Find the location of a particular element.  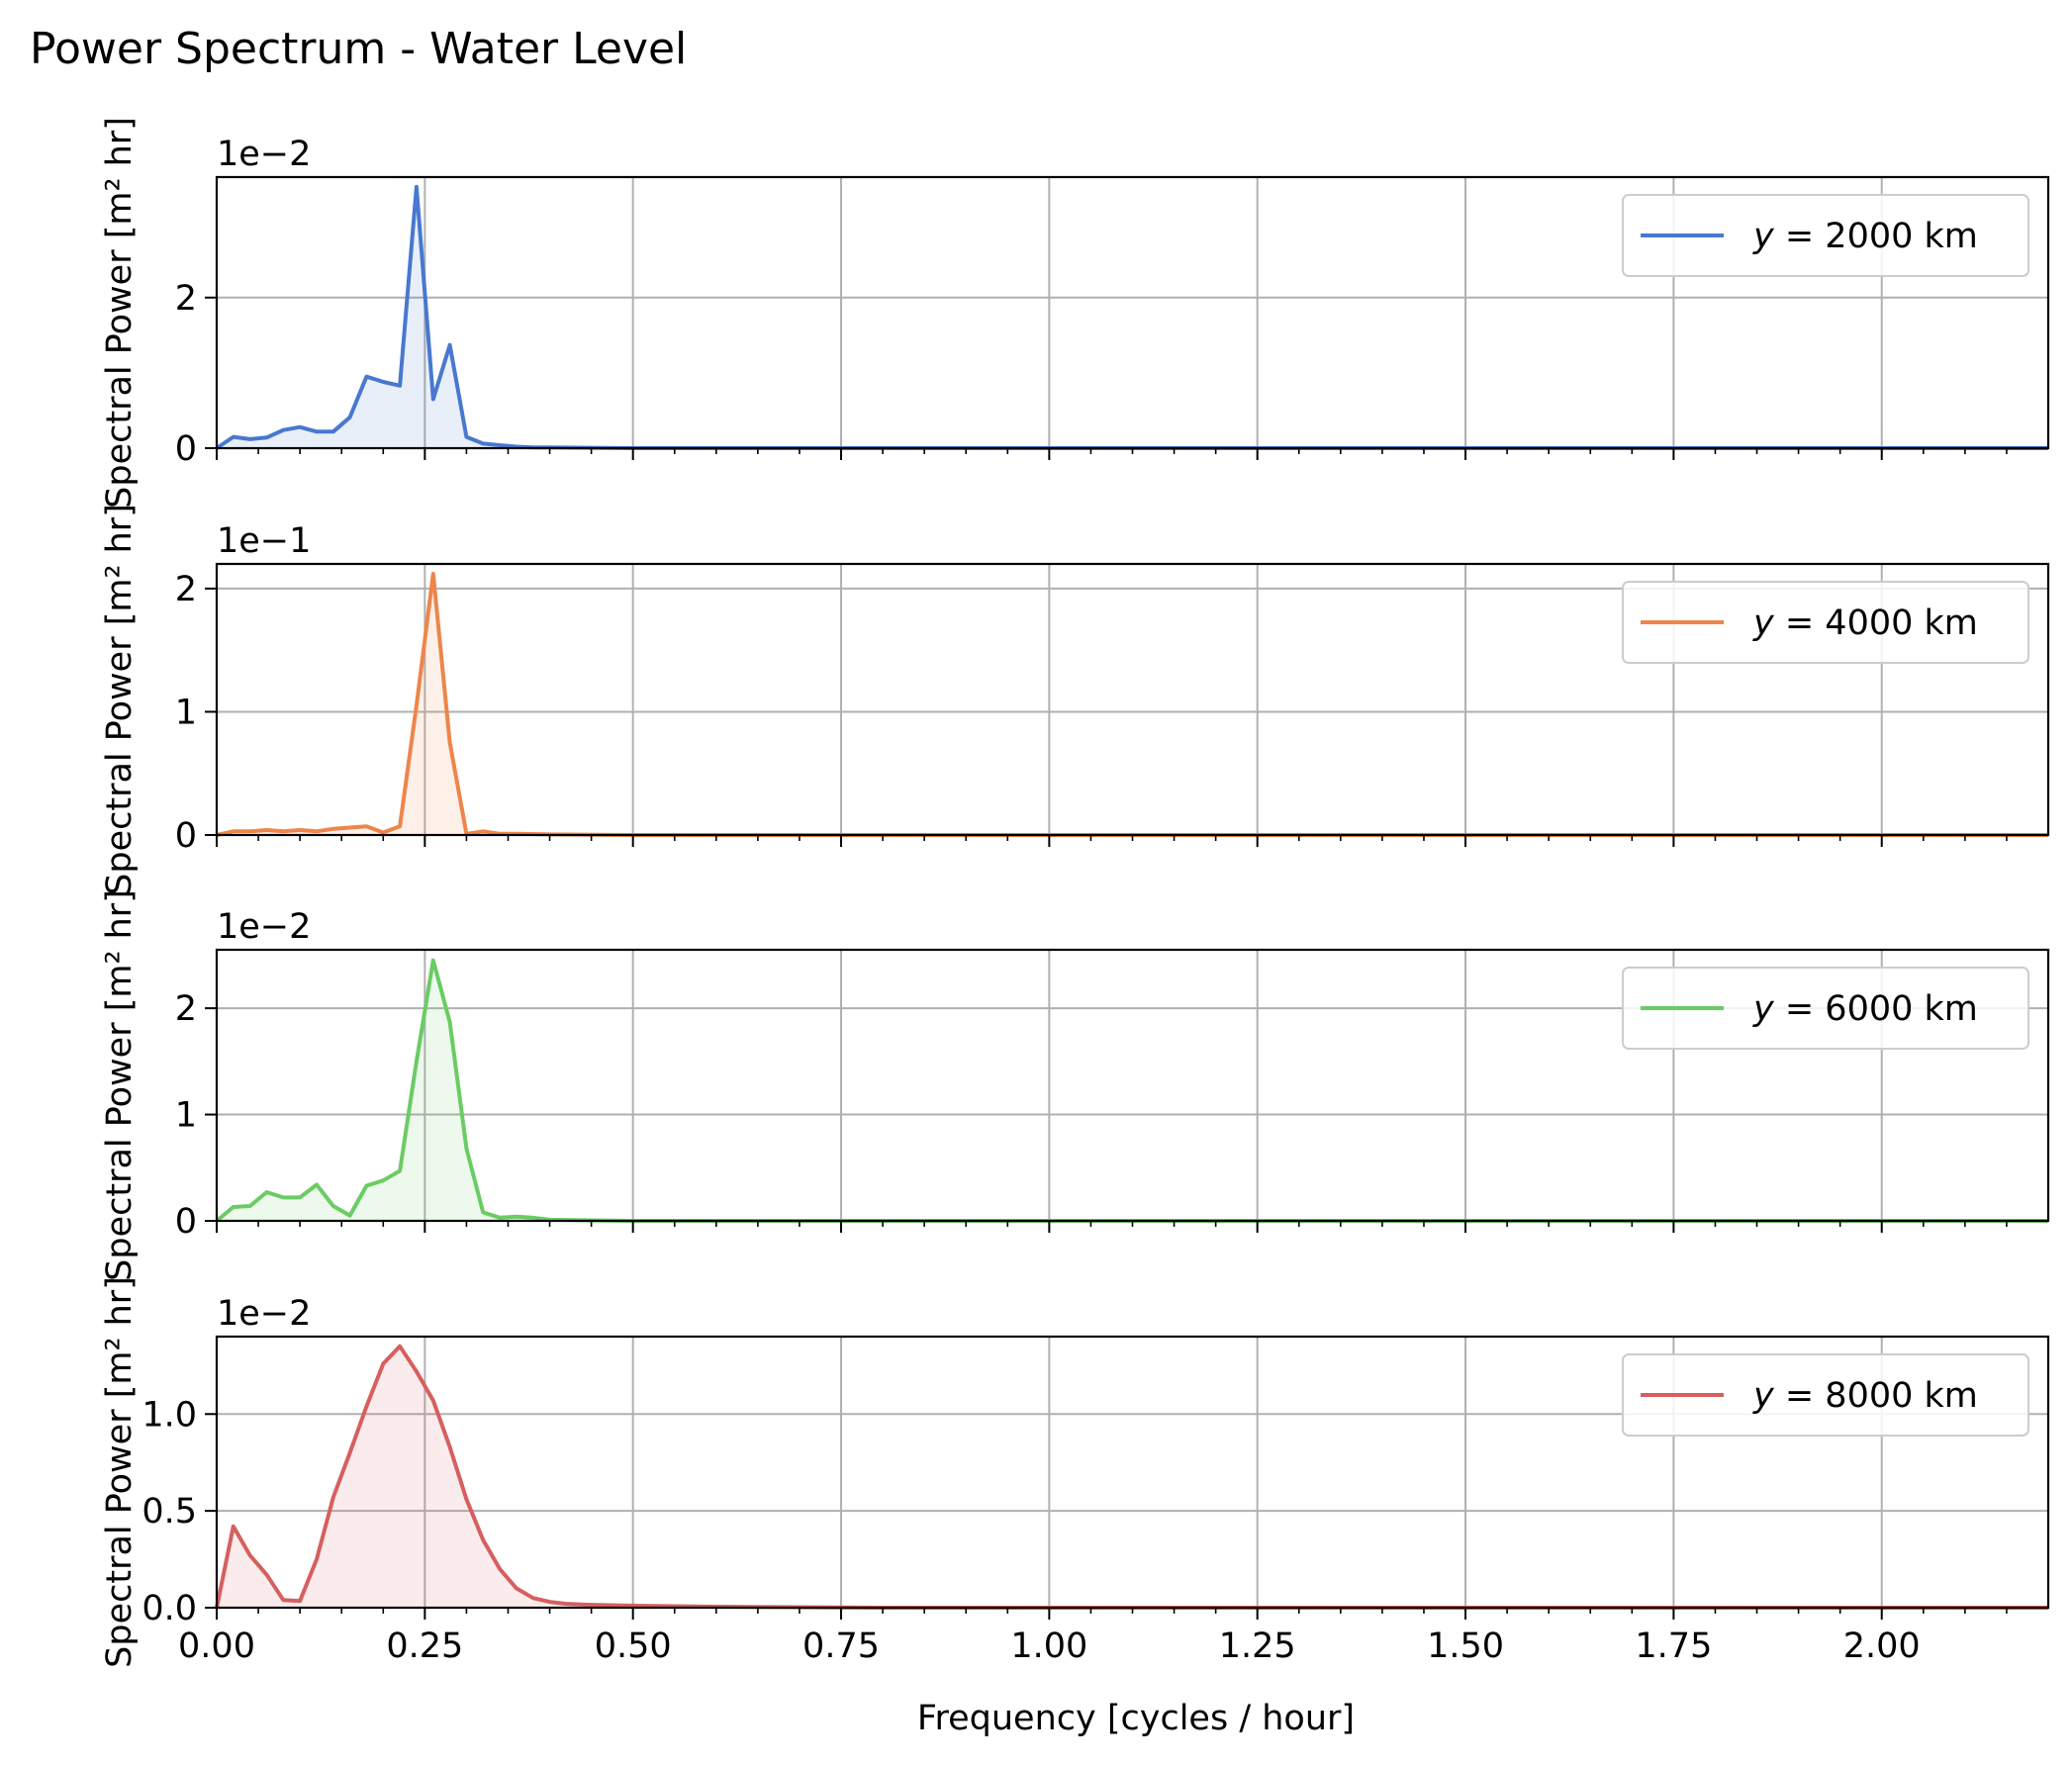

x-tick-label: 1.25 is located at coordinates (1257, 1646).